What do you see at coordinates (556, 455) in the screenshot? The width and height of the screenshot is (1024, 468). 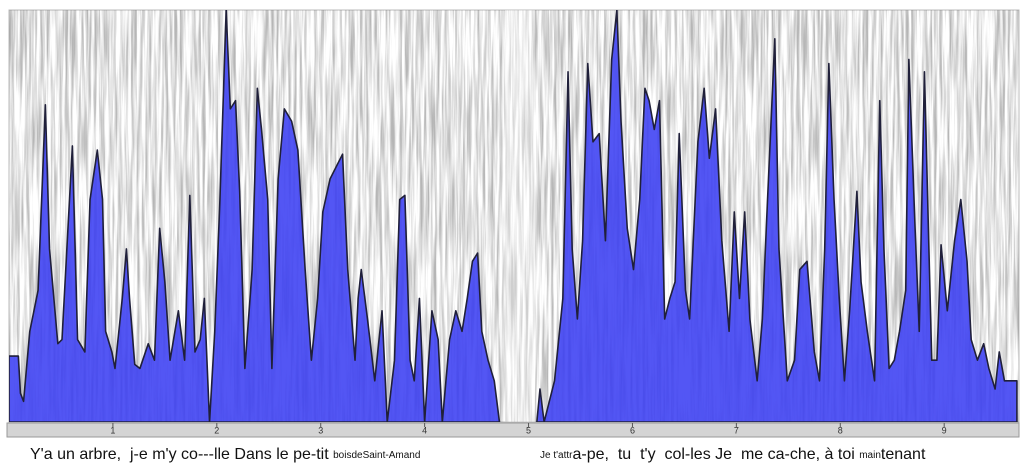 I see `lyric-segment: Je t'attr` at bounding box center [556, 455].